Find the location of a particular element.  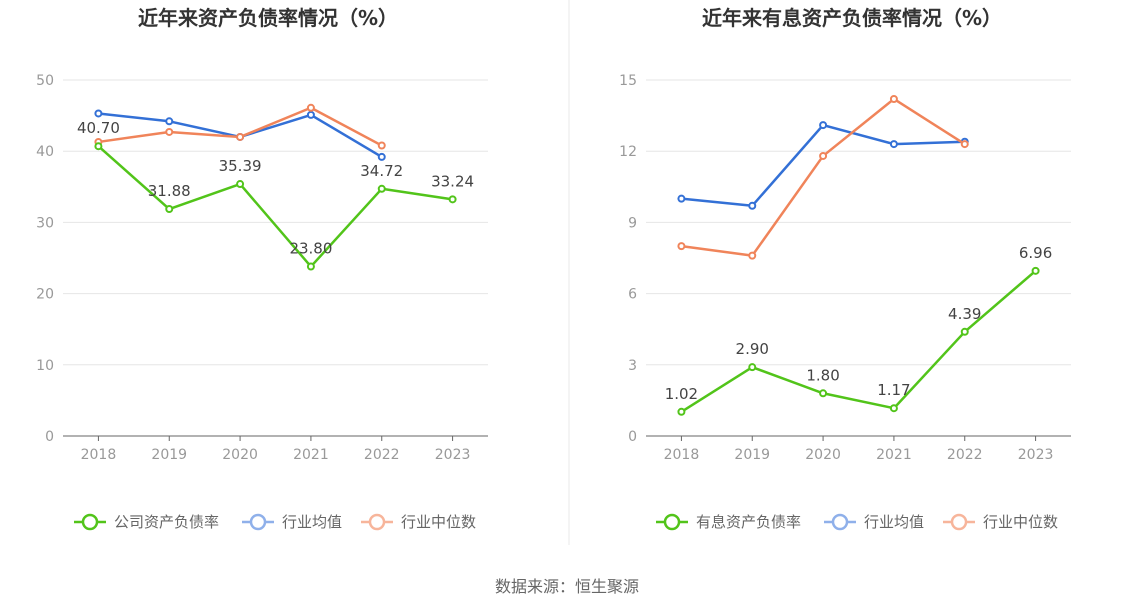

y-tick-label: 50 is located at coordinates (45, 81).